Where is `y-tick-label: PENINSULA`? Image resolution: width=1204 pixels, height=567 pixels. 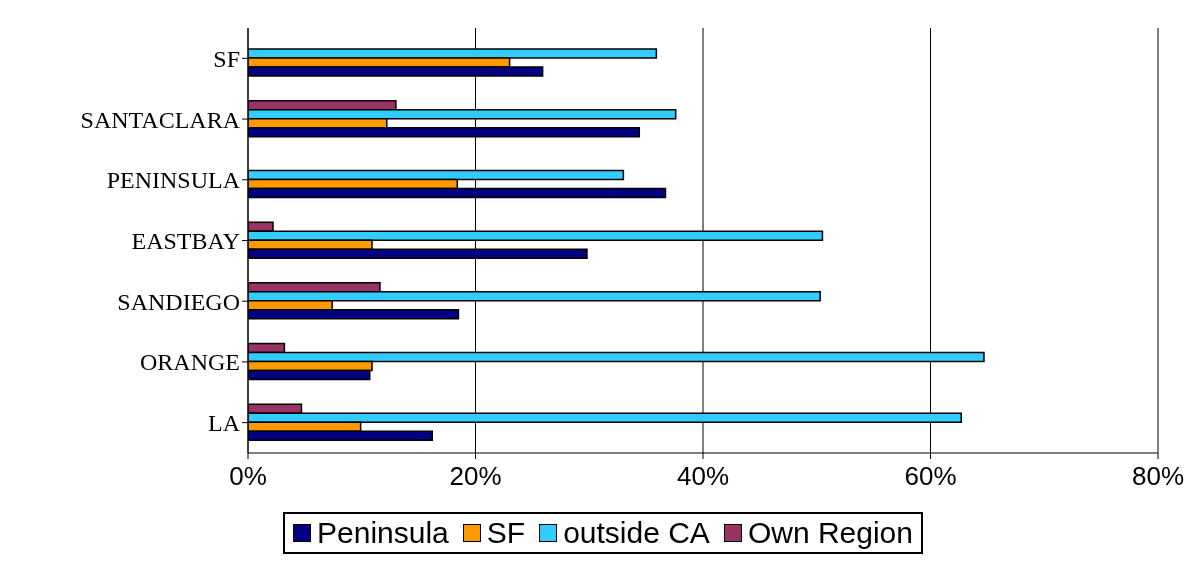 y-tick-label: PENINSULA is located at coordinates (173, 180).